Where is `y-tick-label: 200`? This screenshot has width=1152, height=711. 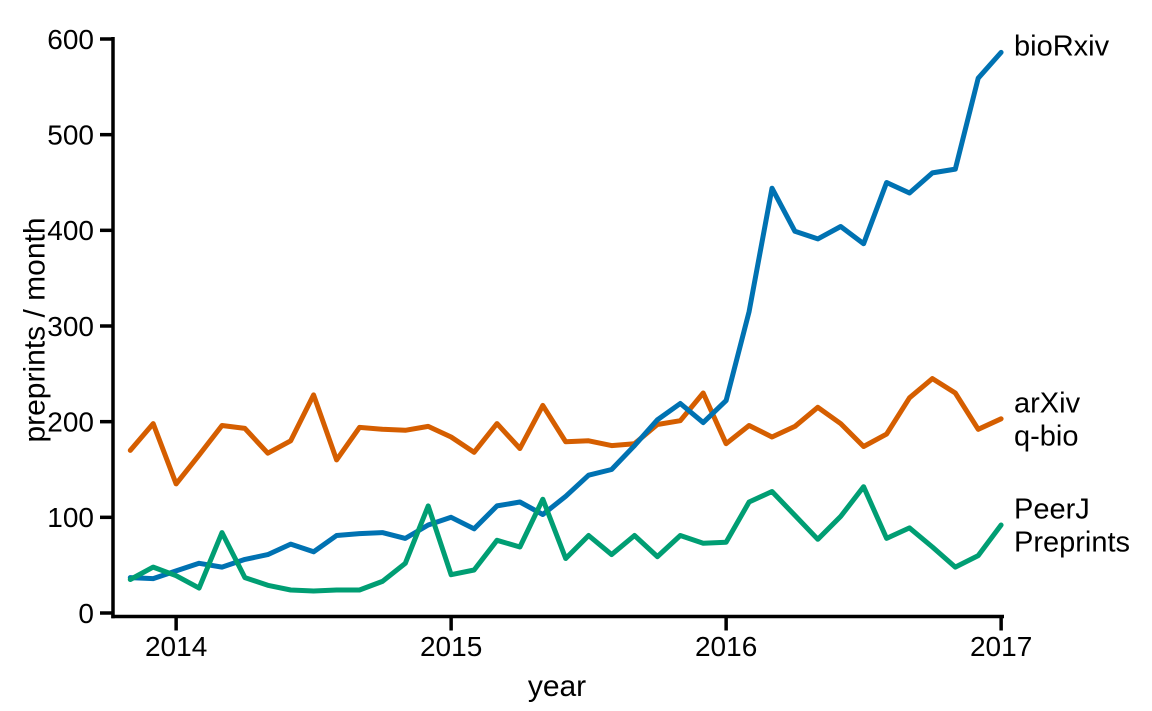 y-tick-label: 200 is located at coordinates (70, 421).